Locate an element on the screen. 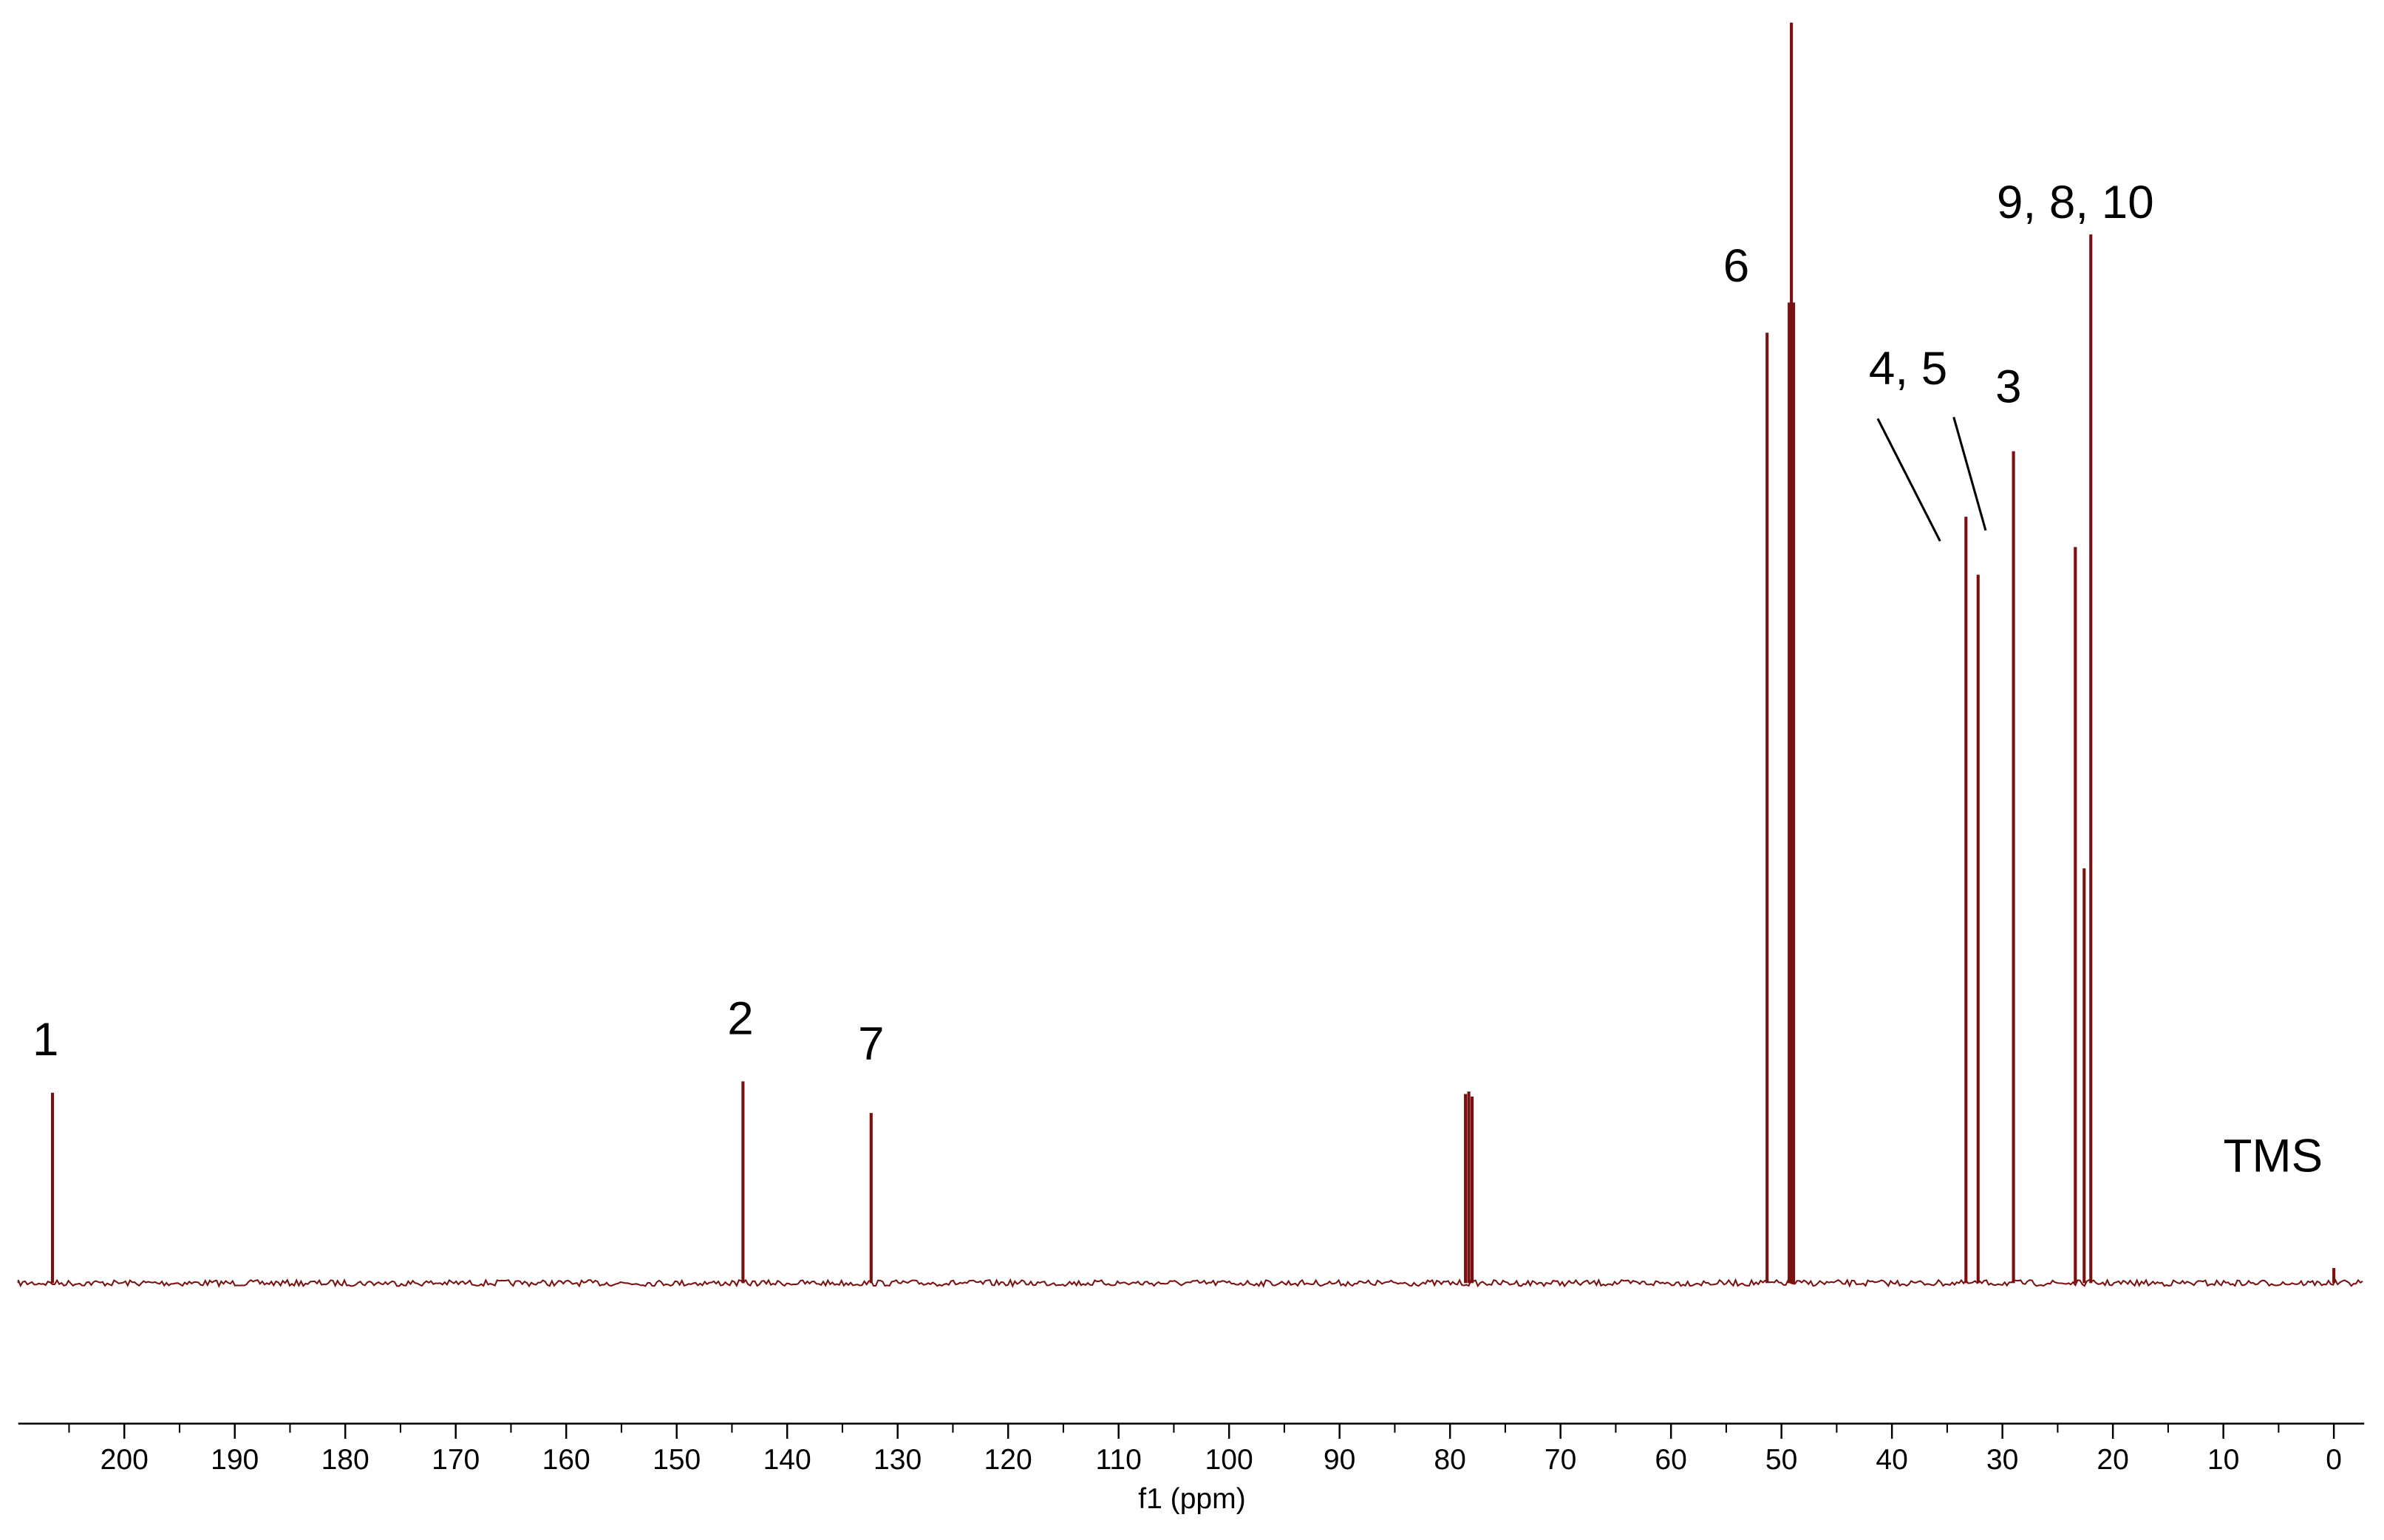 Image resolution: width=2384 pixels, height=1540 pixels. x-tick-label: 130 is located at coordinates (897, 1460).